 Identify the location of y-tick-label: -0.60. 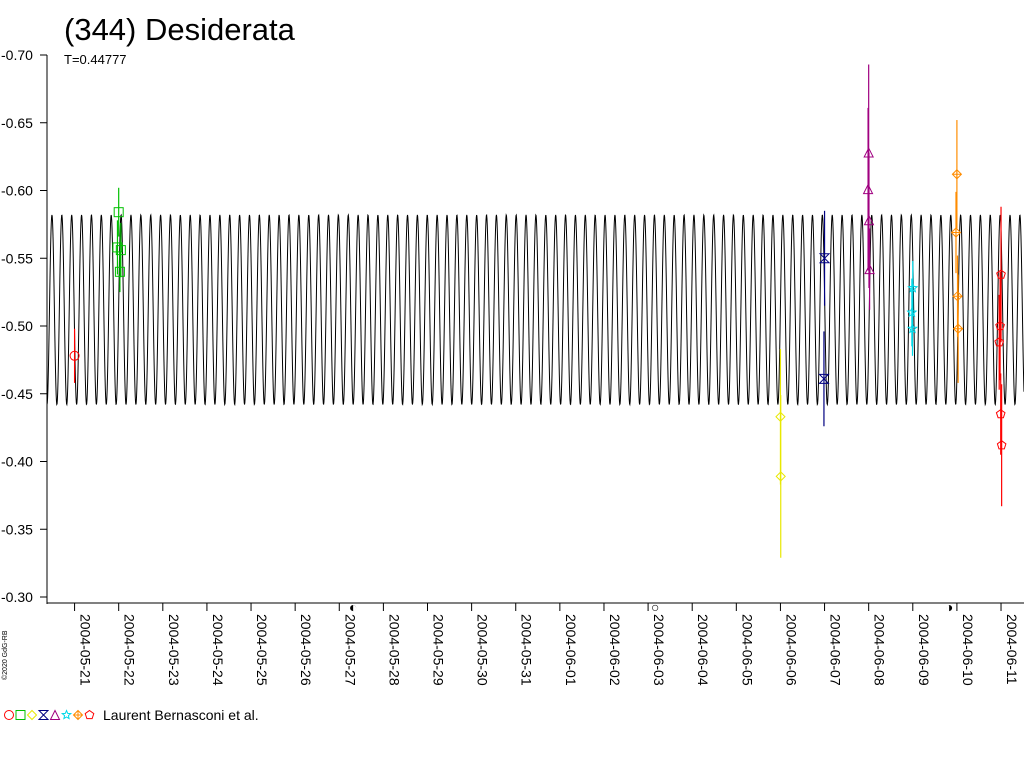
(17, 191).